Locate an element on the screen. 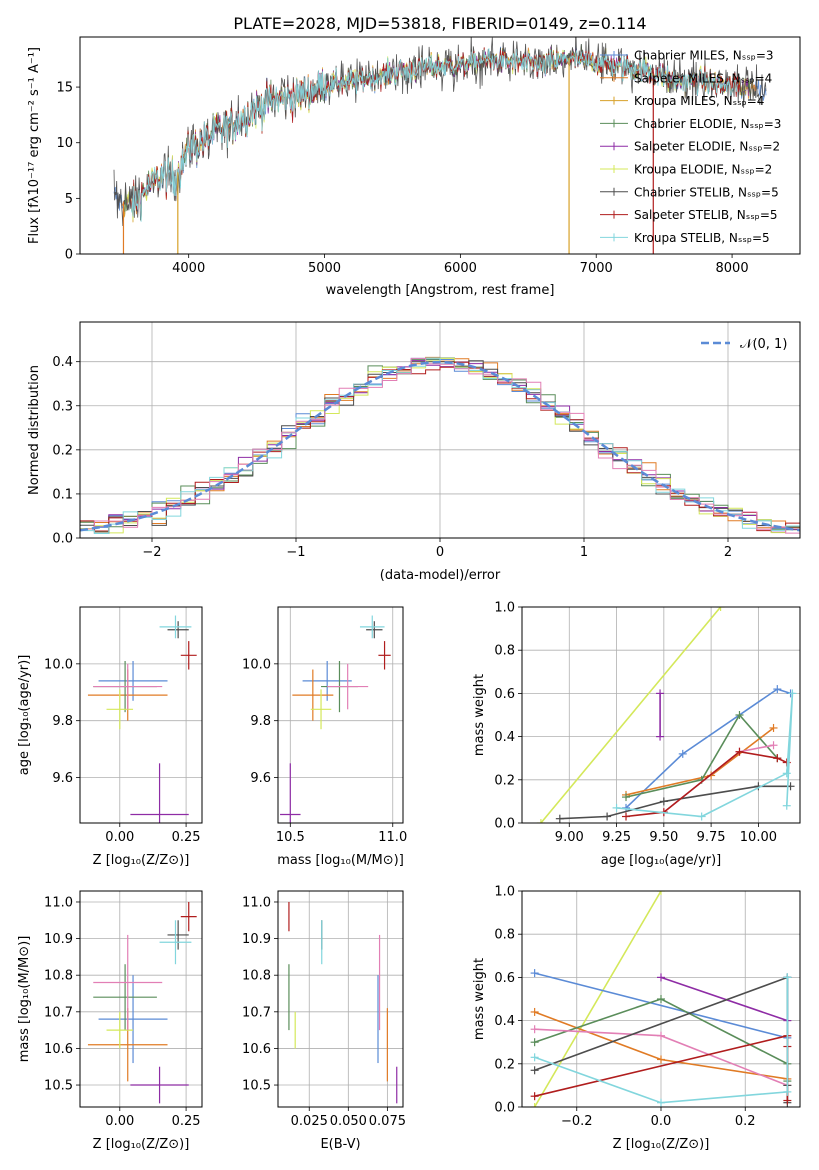  x-tick-label: 9.25 is located at coordinates (616, 837).